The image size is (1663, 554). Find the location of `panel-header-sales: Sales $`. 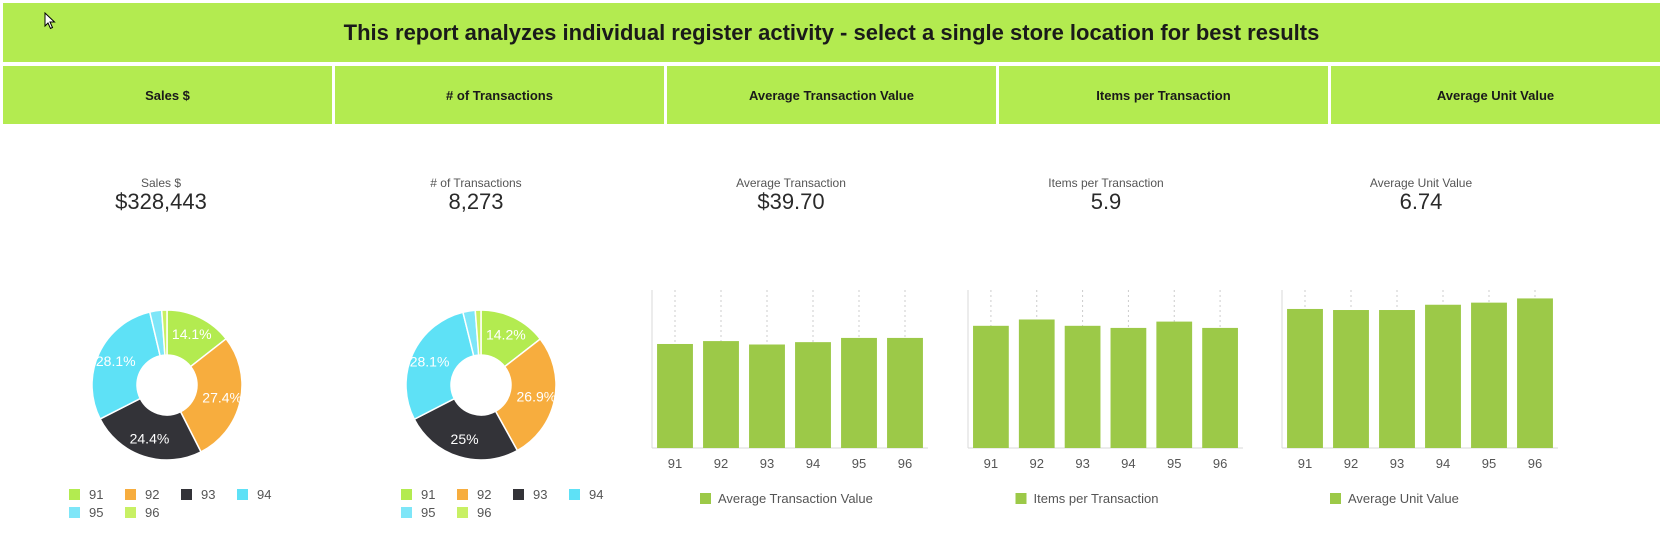

panel-header-sales: Sales $ is located at coordinates (167, 95).